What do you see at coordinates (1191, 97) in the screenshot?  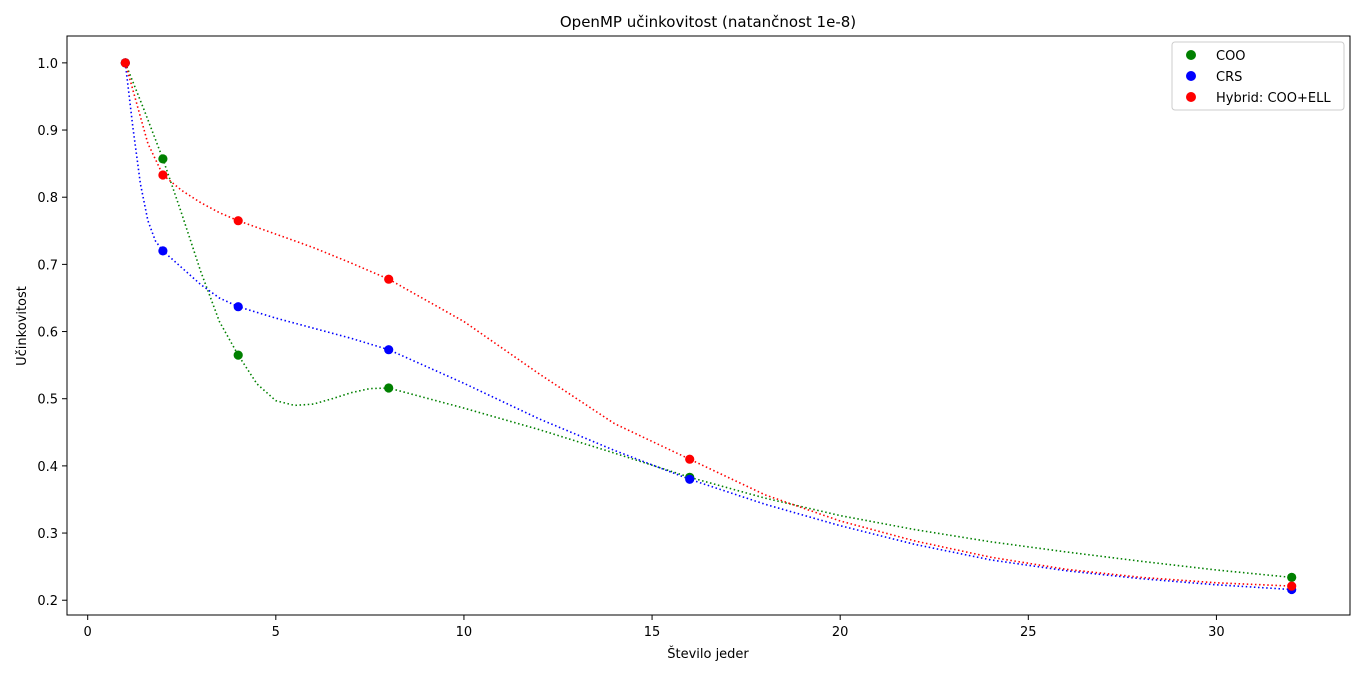 I see `legend-marker-hybrid` at bounding box center [1191, 97].